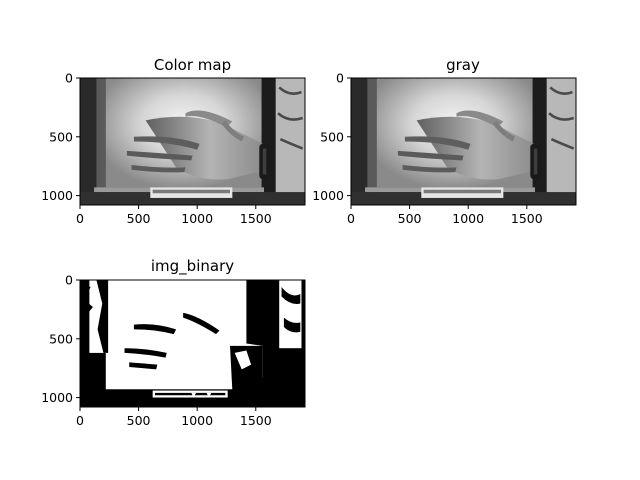 This screenshot has height=480, width=640. I want to click on panel-title: img_binary, so click(192, 266).